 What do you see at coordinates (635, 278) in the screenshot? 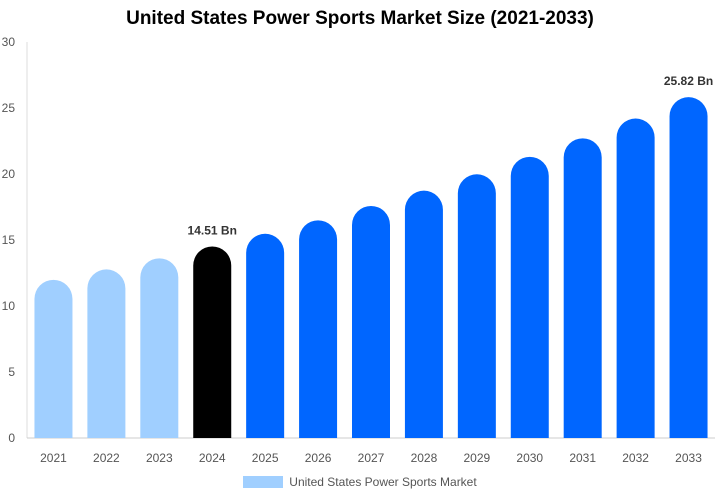
I see `bar-2032` at bounding box center [635, 278].